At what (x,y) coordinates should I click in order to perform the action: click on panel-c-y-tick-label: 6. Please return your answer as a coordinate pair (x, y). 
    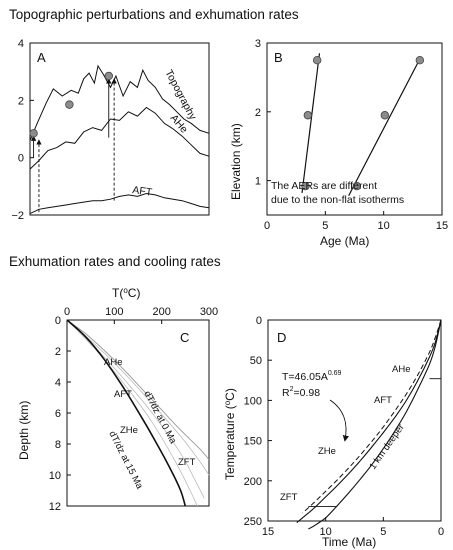
    Looking at the image, I should click on (58, 414).